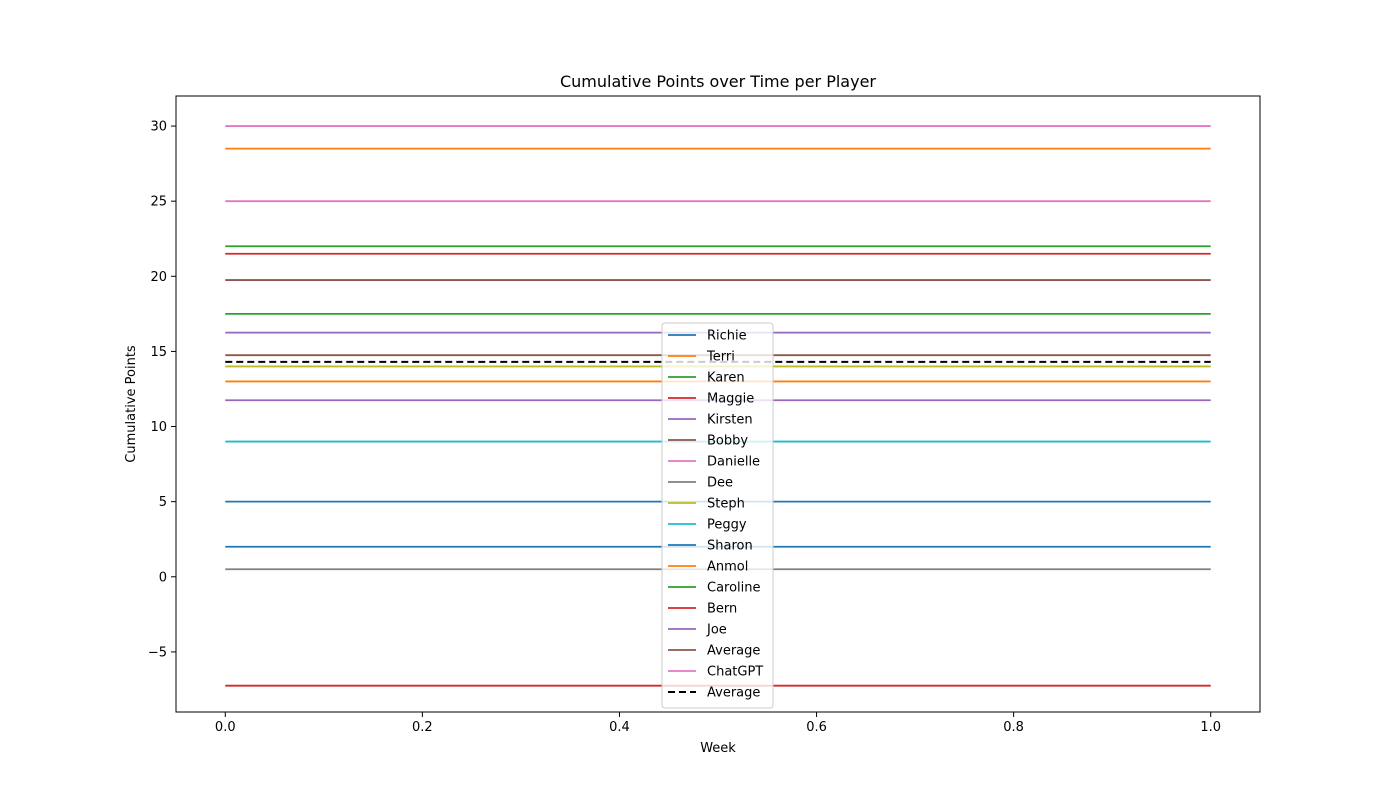  What do you see at coordinates (1013, 727) in the screenshot?
I see `x-tick-label: 0.8` at bounding box center [1013, 727].